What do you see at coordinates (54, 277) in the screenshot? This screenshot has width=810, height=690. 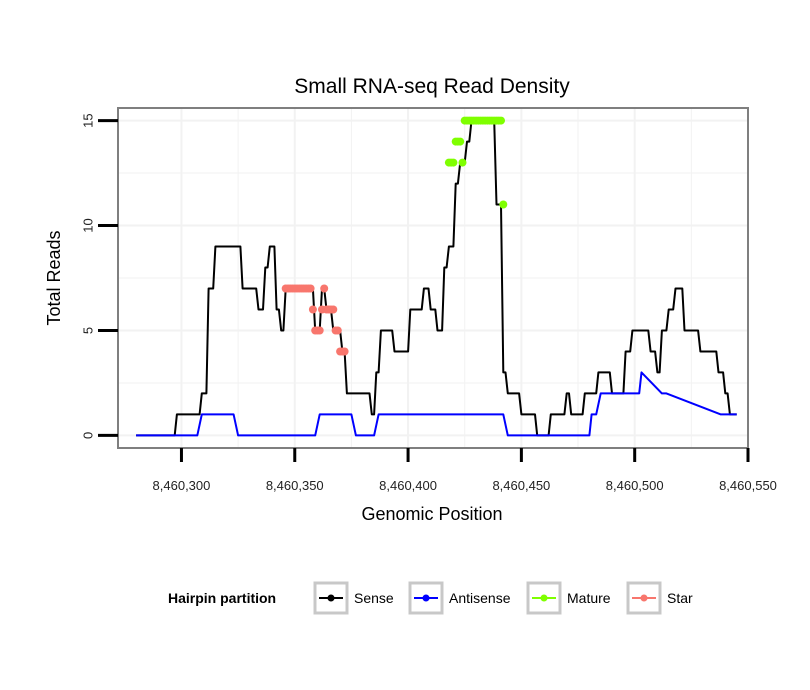 I see `y-axis-title: Total Reads` at bounding box center [54, 277].